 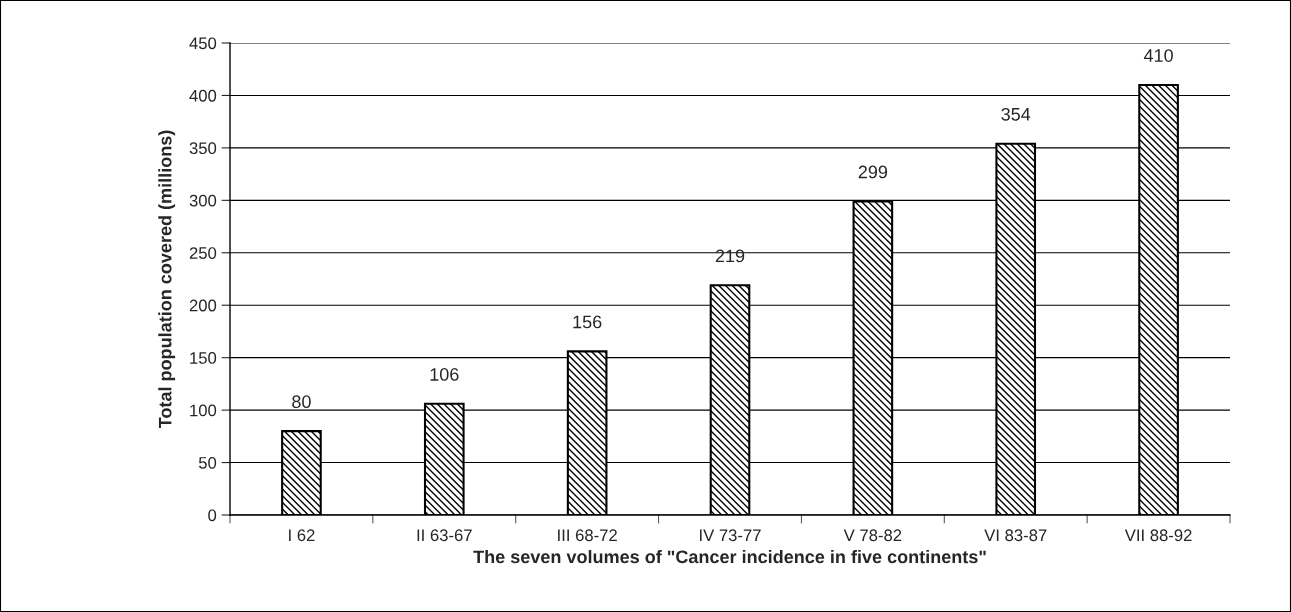 What do you see at coordinates (207, 462) in the screenshot?
I see `y-tick-label: 50` at bounding box center [207, 462].